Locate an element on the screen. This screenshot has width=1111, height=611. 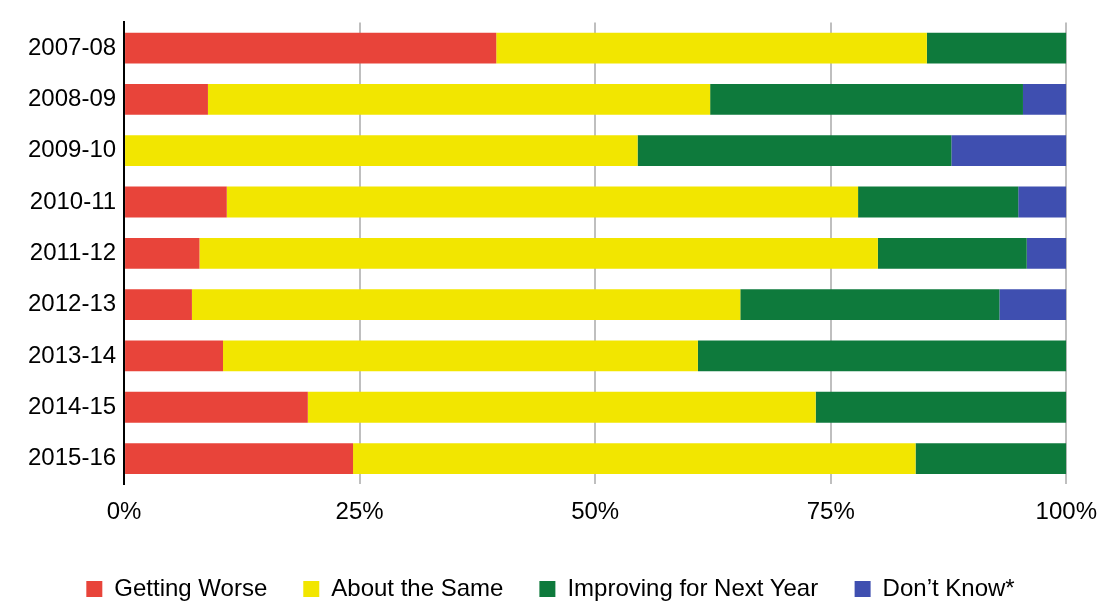
y-tick-label: 2011-12 is located at coordinates (73, 251).